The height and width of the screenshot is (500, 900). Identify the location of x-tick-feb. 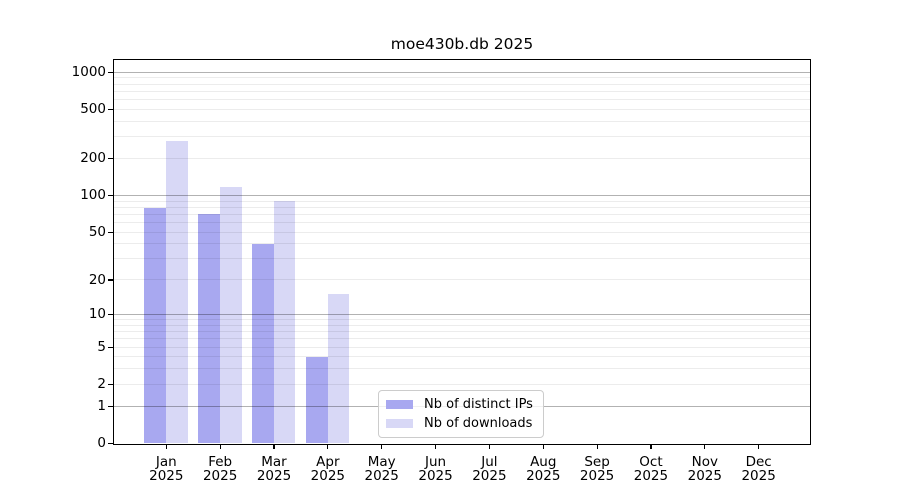
(220, 447).